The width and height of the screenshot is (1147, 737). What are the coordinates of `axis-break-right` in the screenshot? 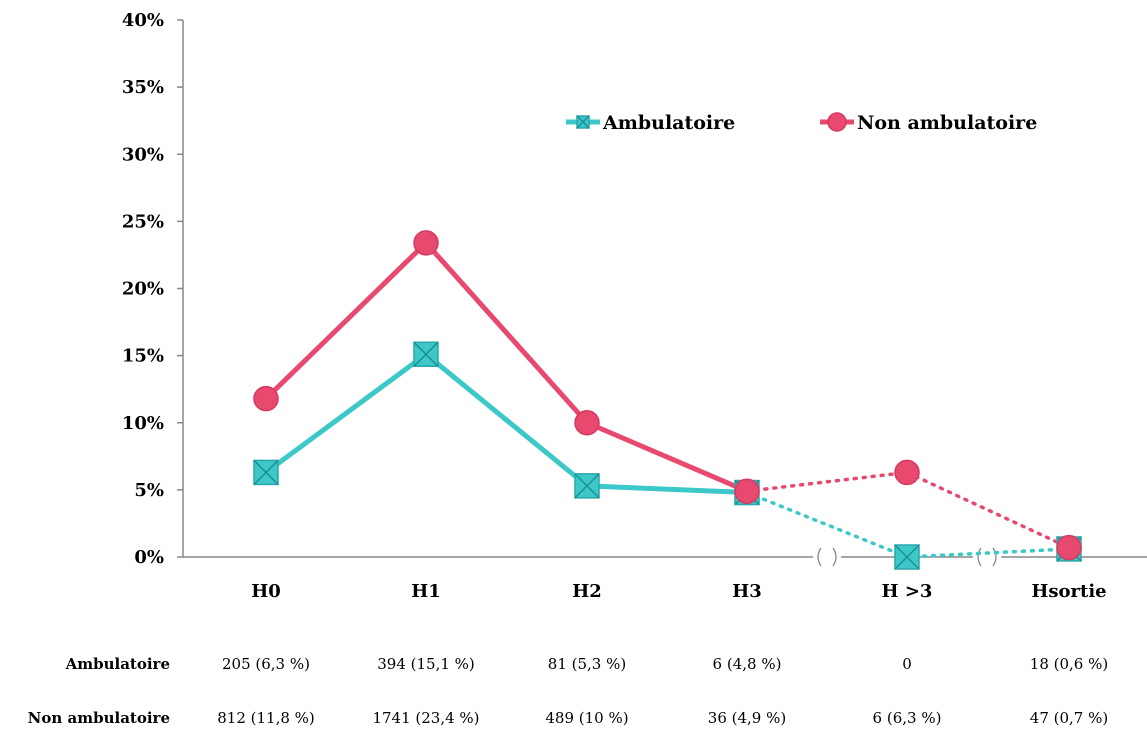 It's located at (987, 557).